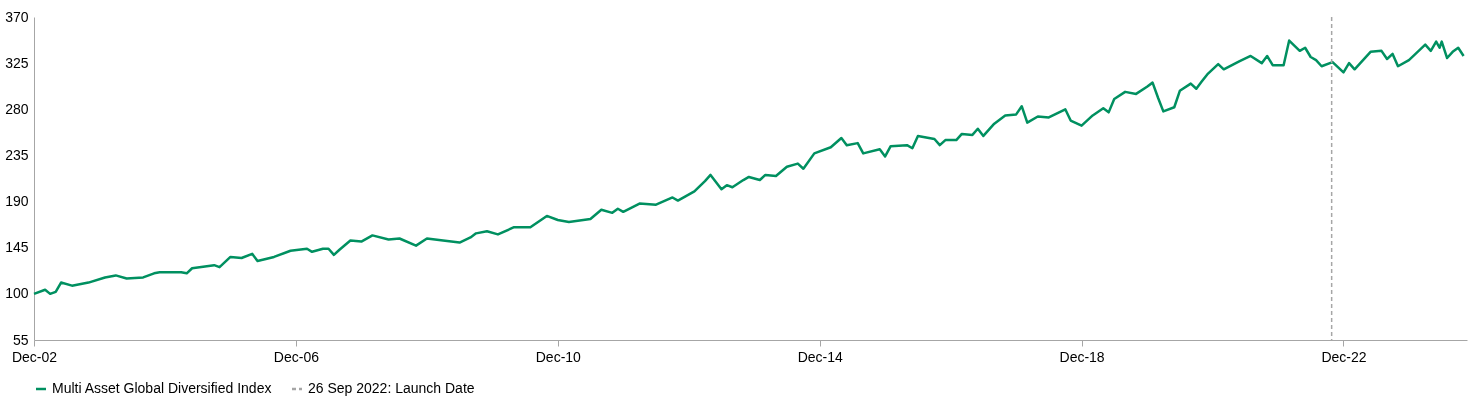 The width and height of the screenshot is (1479, 408). What do you see at coordinates (17, 201) in the screenshot?
I see `y-tick-label: 190` at bounding box center [17, 201].